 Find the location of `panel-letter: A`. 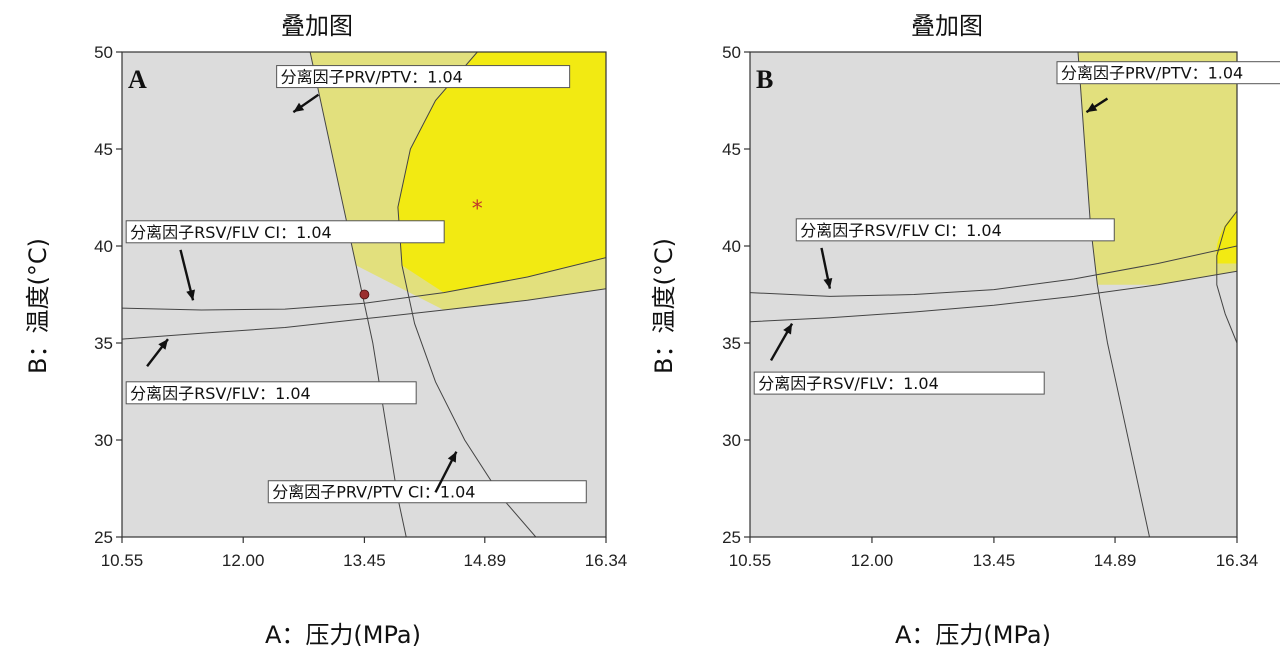

panel-letter: A is located at coordinates (137, 79).